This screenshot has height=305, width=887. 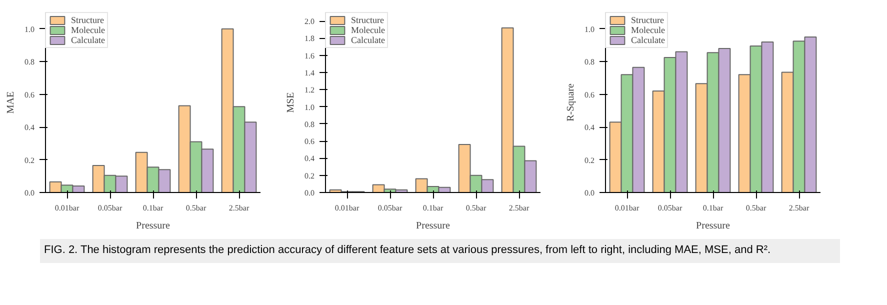 I want to click on y-tick-label: 1.8, so click(x=309, y=39).